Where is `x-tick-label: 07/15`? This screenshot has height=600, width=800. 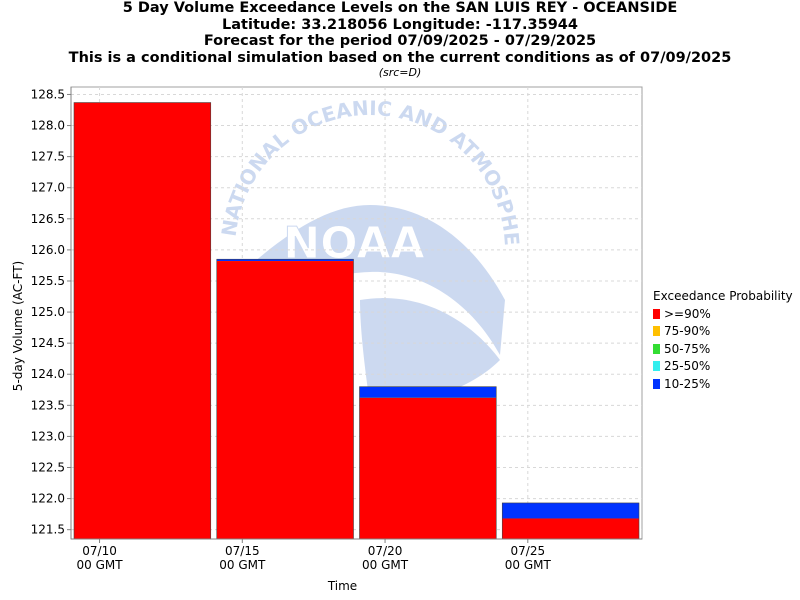 x-tick-label: 07/15 is located at coordinates (242, 551).